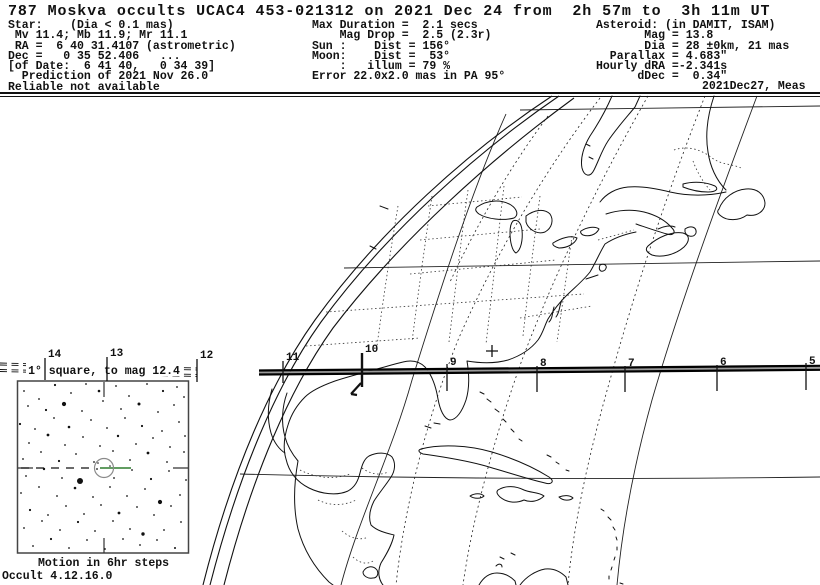 The image size is (820, 585). What do you see at coordinates (410, 96) in the screenshot?
I see `header-divider-thin` at bounding box center [410, 96].